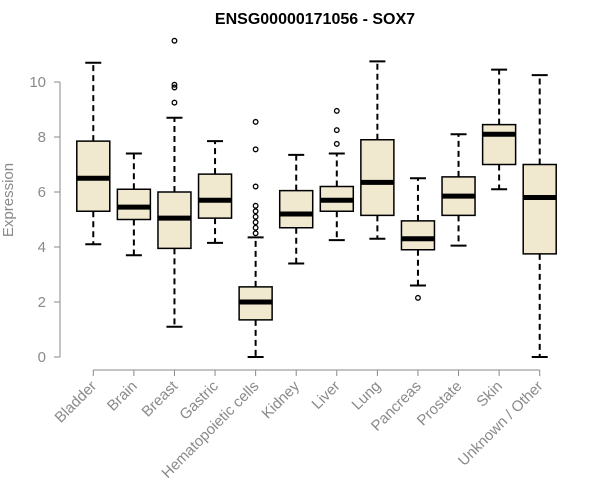  I want to click on y-tick-label: 8, so click(42, 137).